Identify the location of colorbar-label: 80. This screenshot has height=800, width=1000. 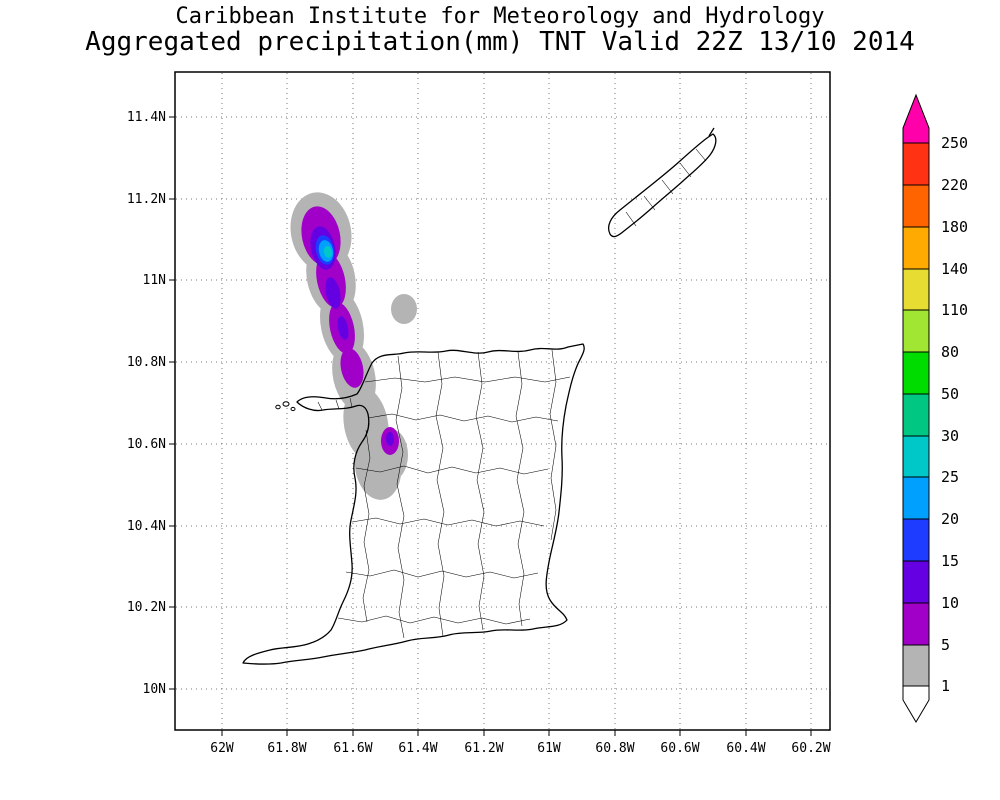
(950, 352).